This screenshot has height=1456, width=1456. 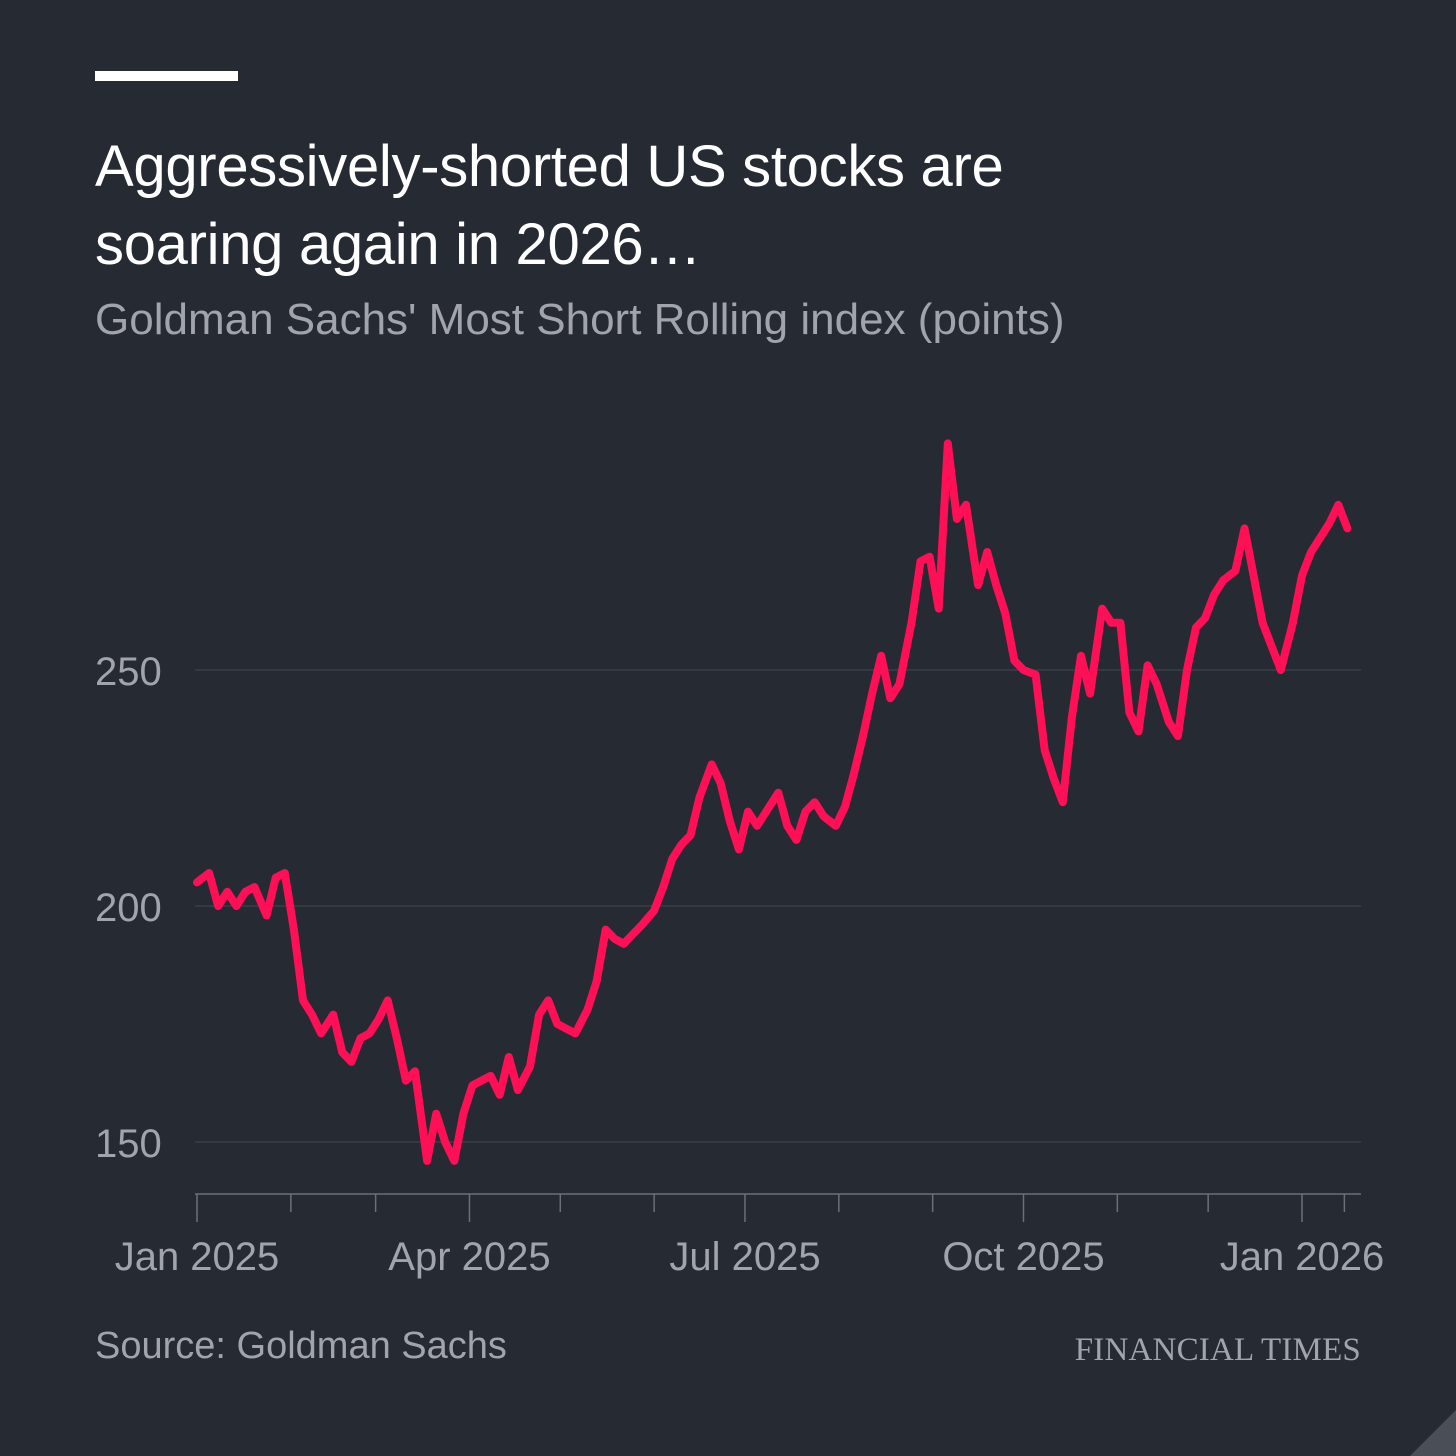 What do you see at coordinates (128, 1144) in the screenshot?
I see `y-tick-label: 150` at bounding box center [128, 1144].